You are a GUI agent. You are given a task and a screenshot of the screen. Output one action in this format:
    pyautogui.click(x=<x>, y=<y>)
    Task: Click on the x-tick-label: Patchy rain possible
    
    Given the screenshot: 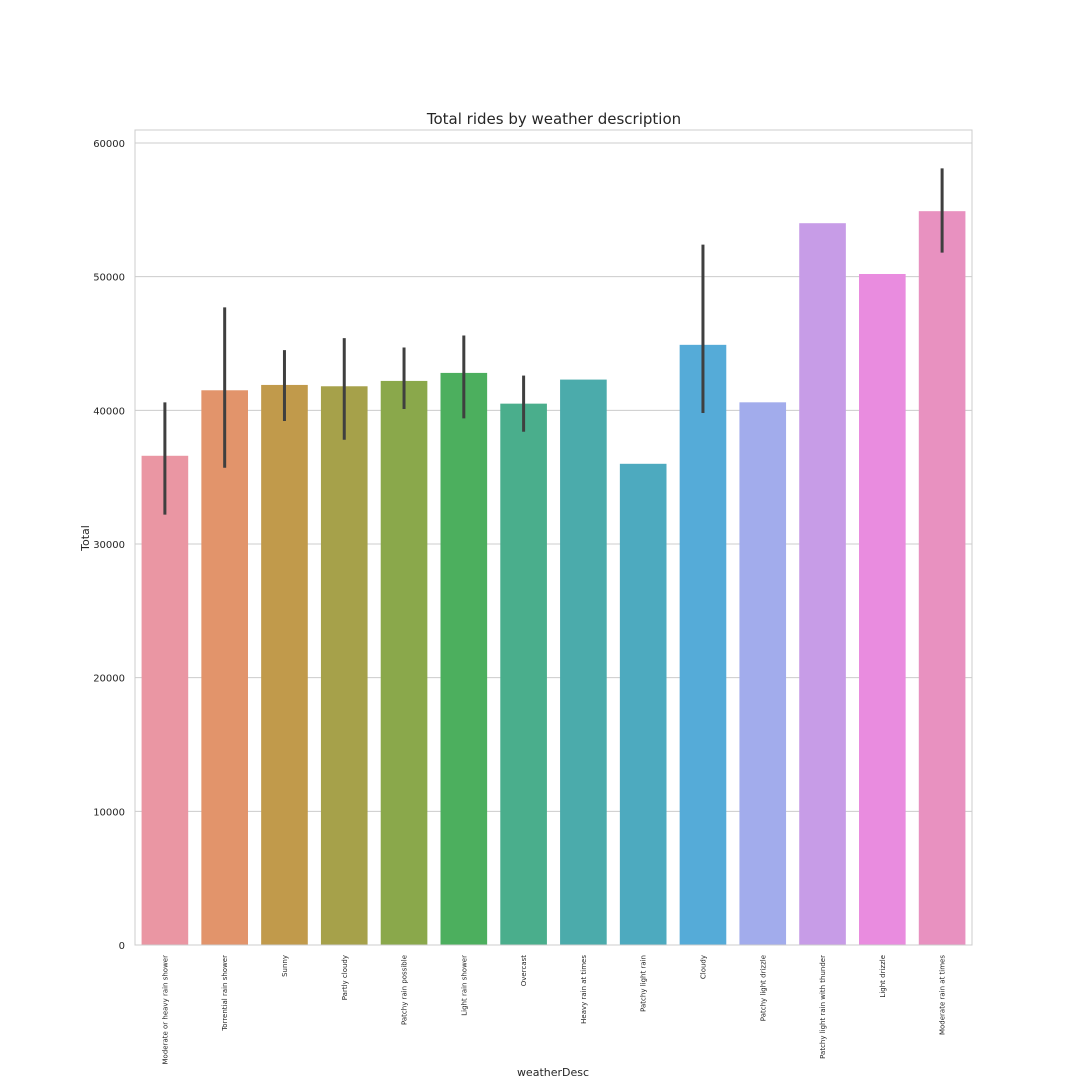 What is the action you would take?
    pyautogui.click(x=405, y=990)
    